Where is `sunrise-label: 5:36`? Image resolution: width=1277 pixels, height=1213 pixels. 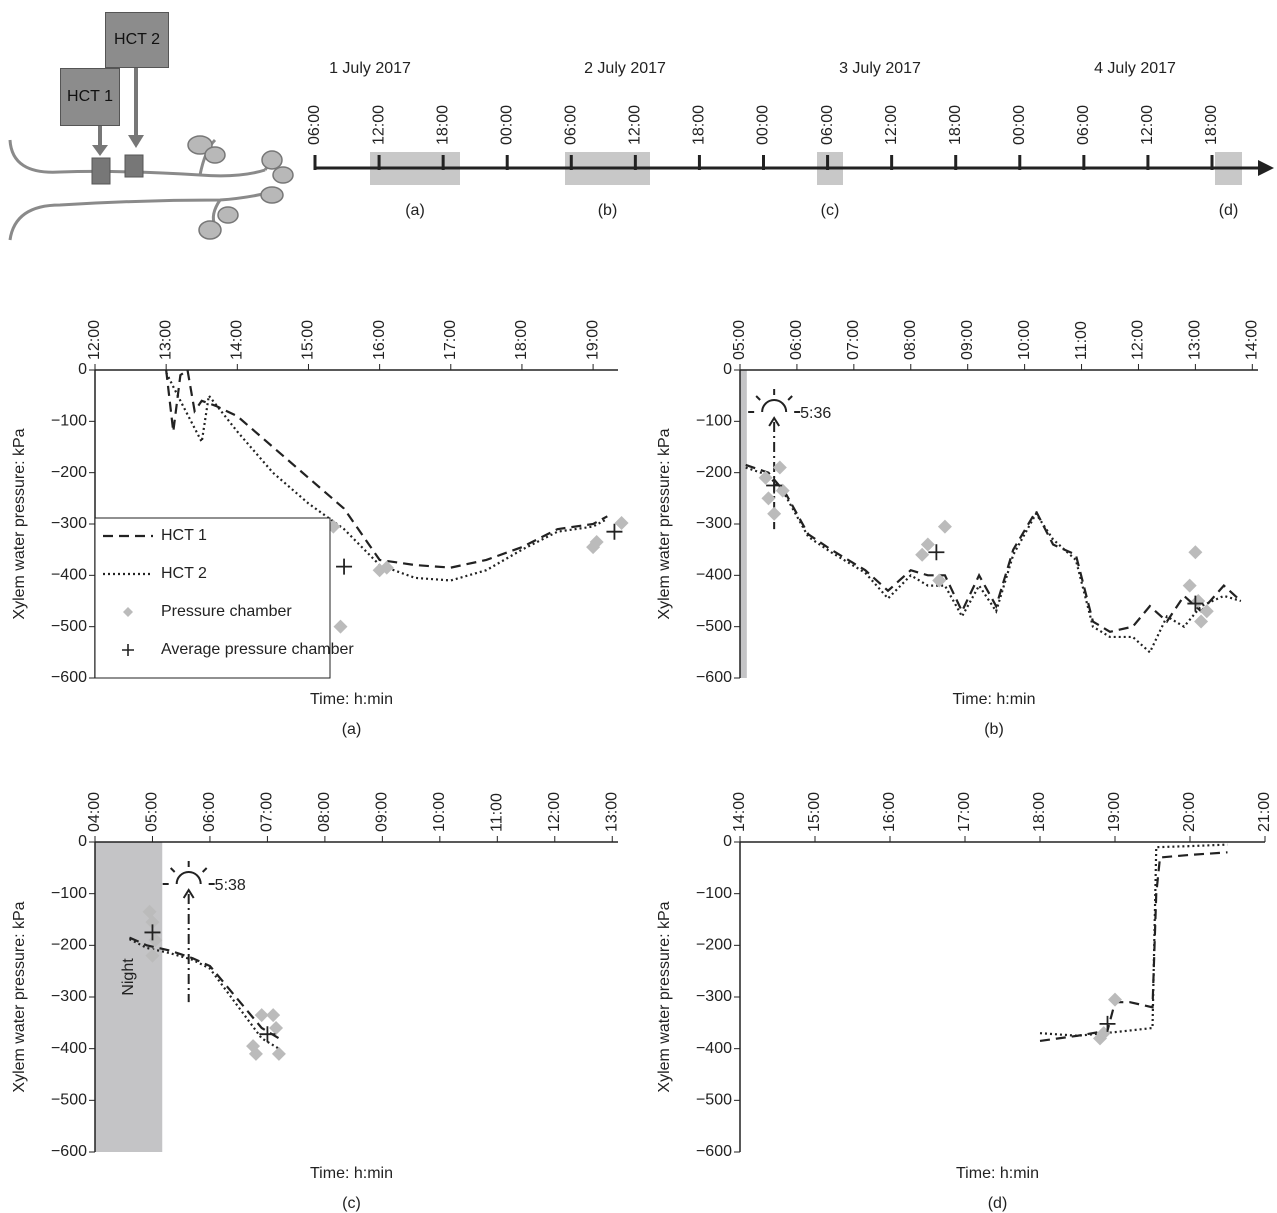
sunrise-label: 5:36 is located at coordinates (815, 413).